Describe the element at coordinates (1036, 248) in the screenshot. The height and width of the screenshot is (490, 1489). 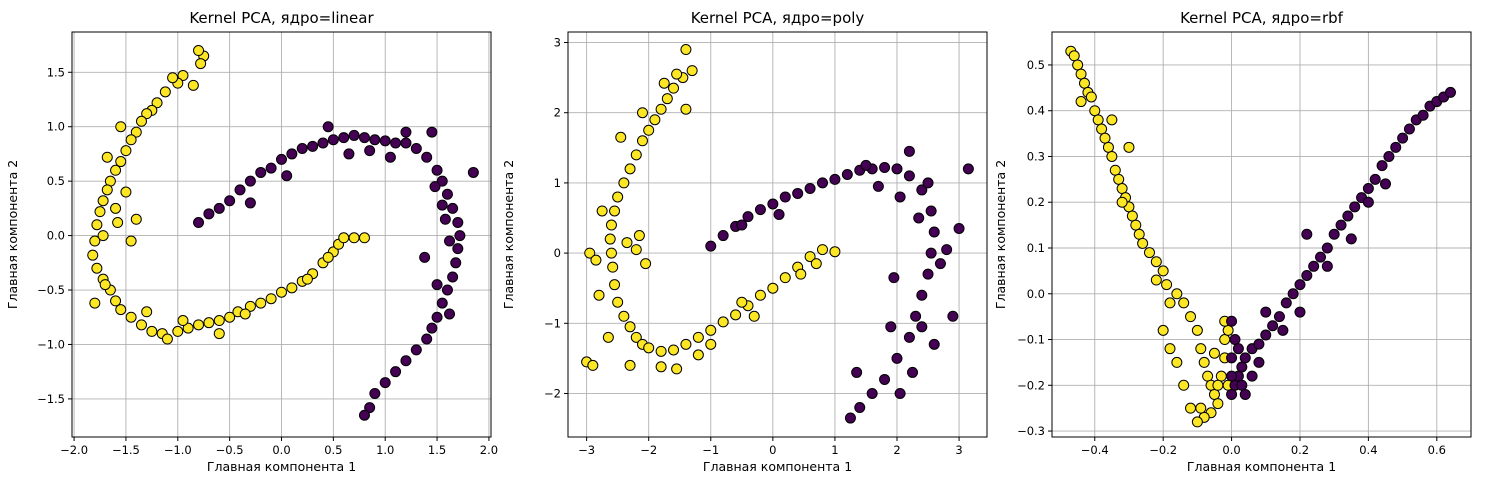
I see `y-tick-label: 0.1` at that location.